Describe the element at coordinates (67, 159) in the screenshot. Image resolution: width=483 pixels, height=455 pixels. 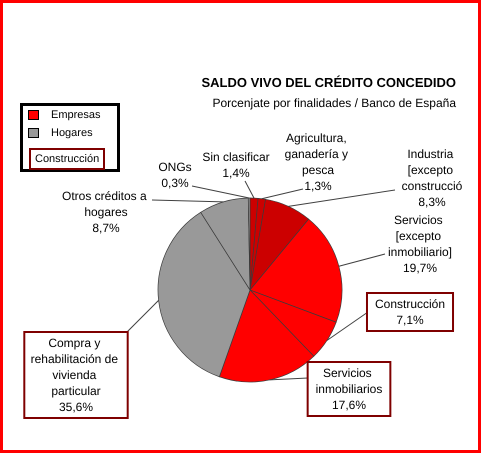
I see `text: Construcción` at that location.